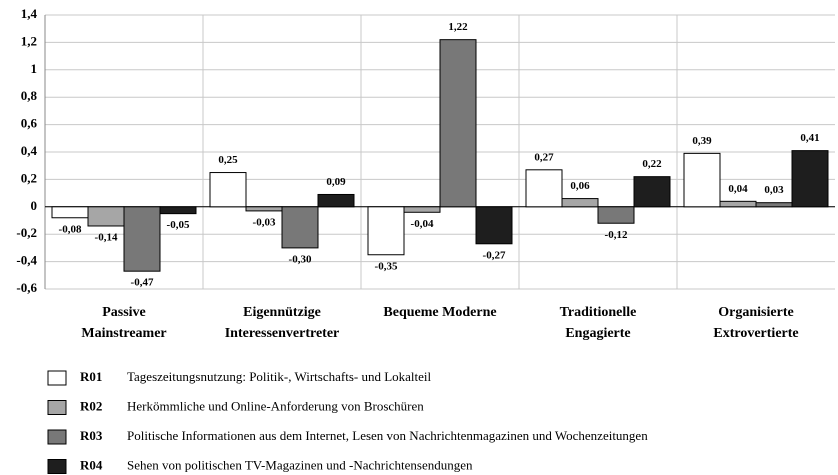  I want to click on x-tick-label: Traditionelle, so click(598, 312).